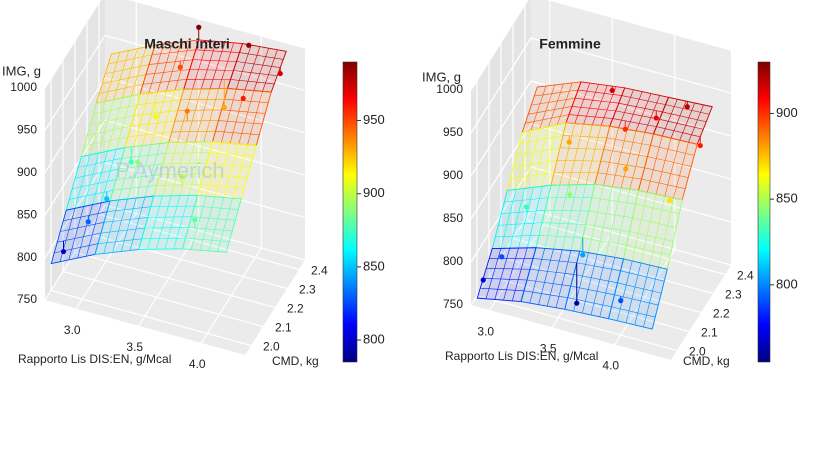  What do you see at coordinates (27, 299) in the screenshot?
I see `z-tick-label: 750` at bounding box center [27, 299].